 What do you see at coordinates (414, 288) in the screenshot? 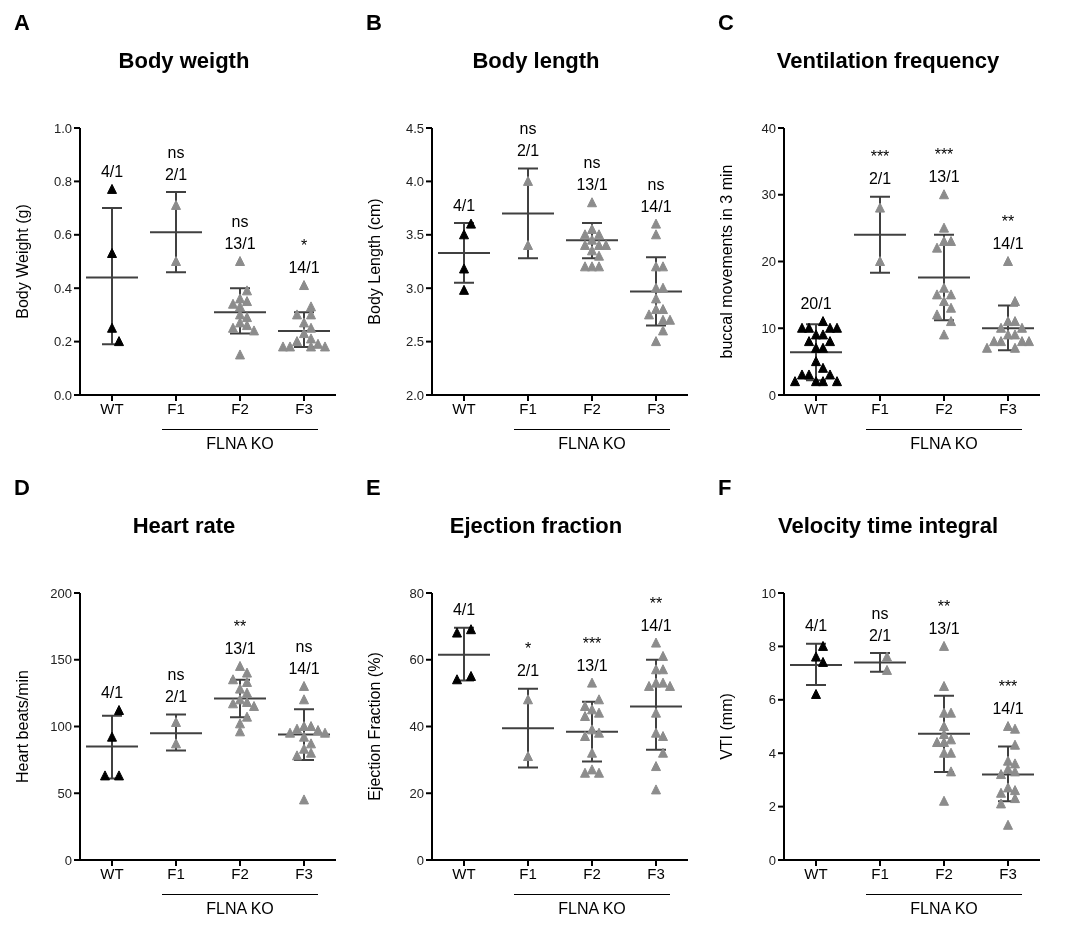
I see `y-tick-label: 3.0` at bounding box center [414, 288].